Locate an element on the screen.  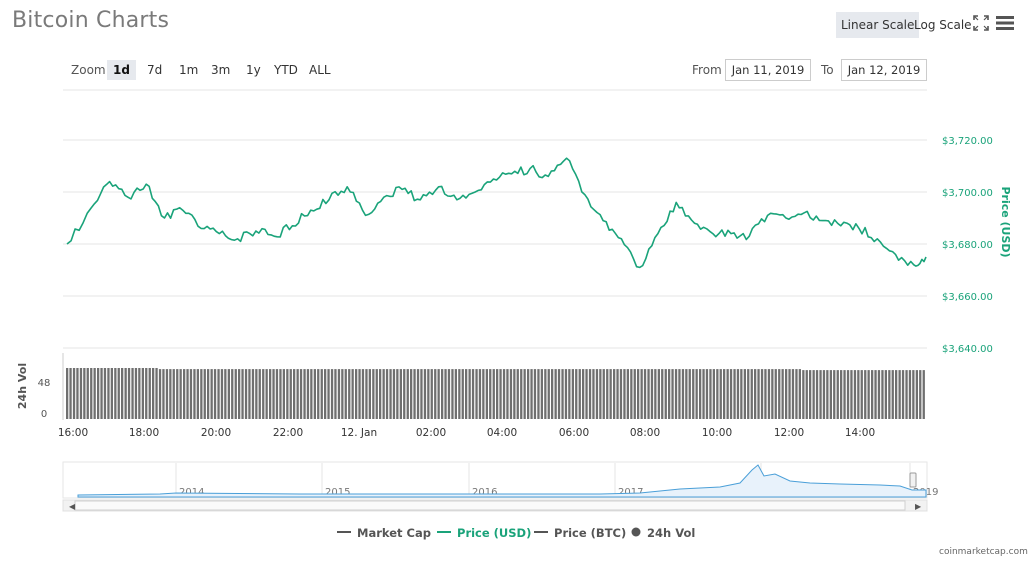
to-label: To is located at coordinates (827, 70).